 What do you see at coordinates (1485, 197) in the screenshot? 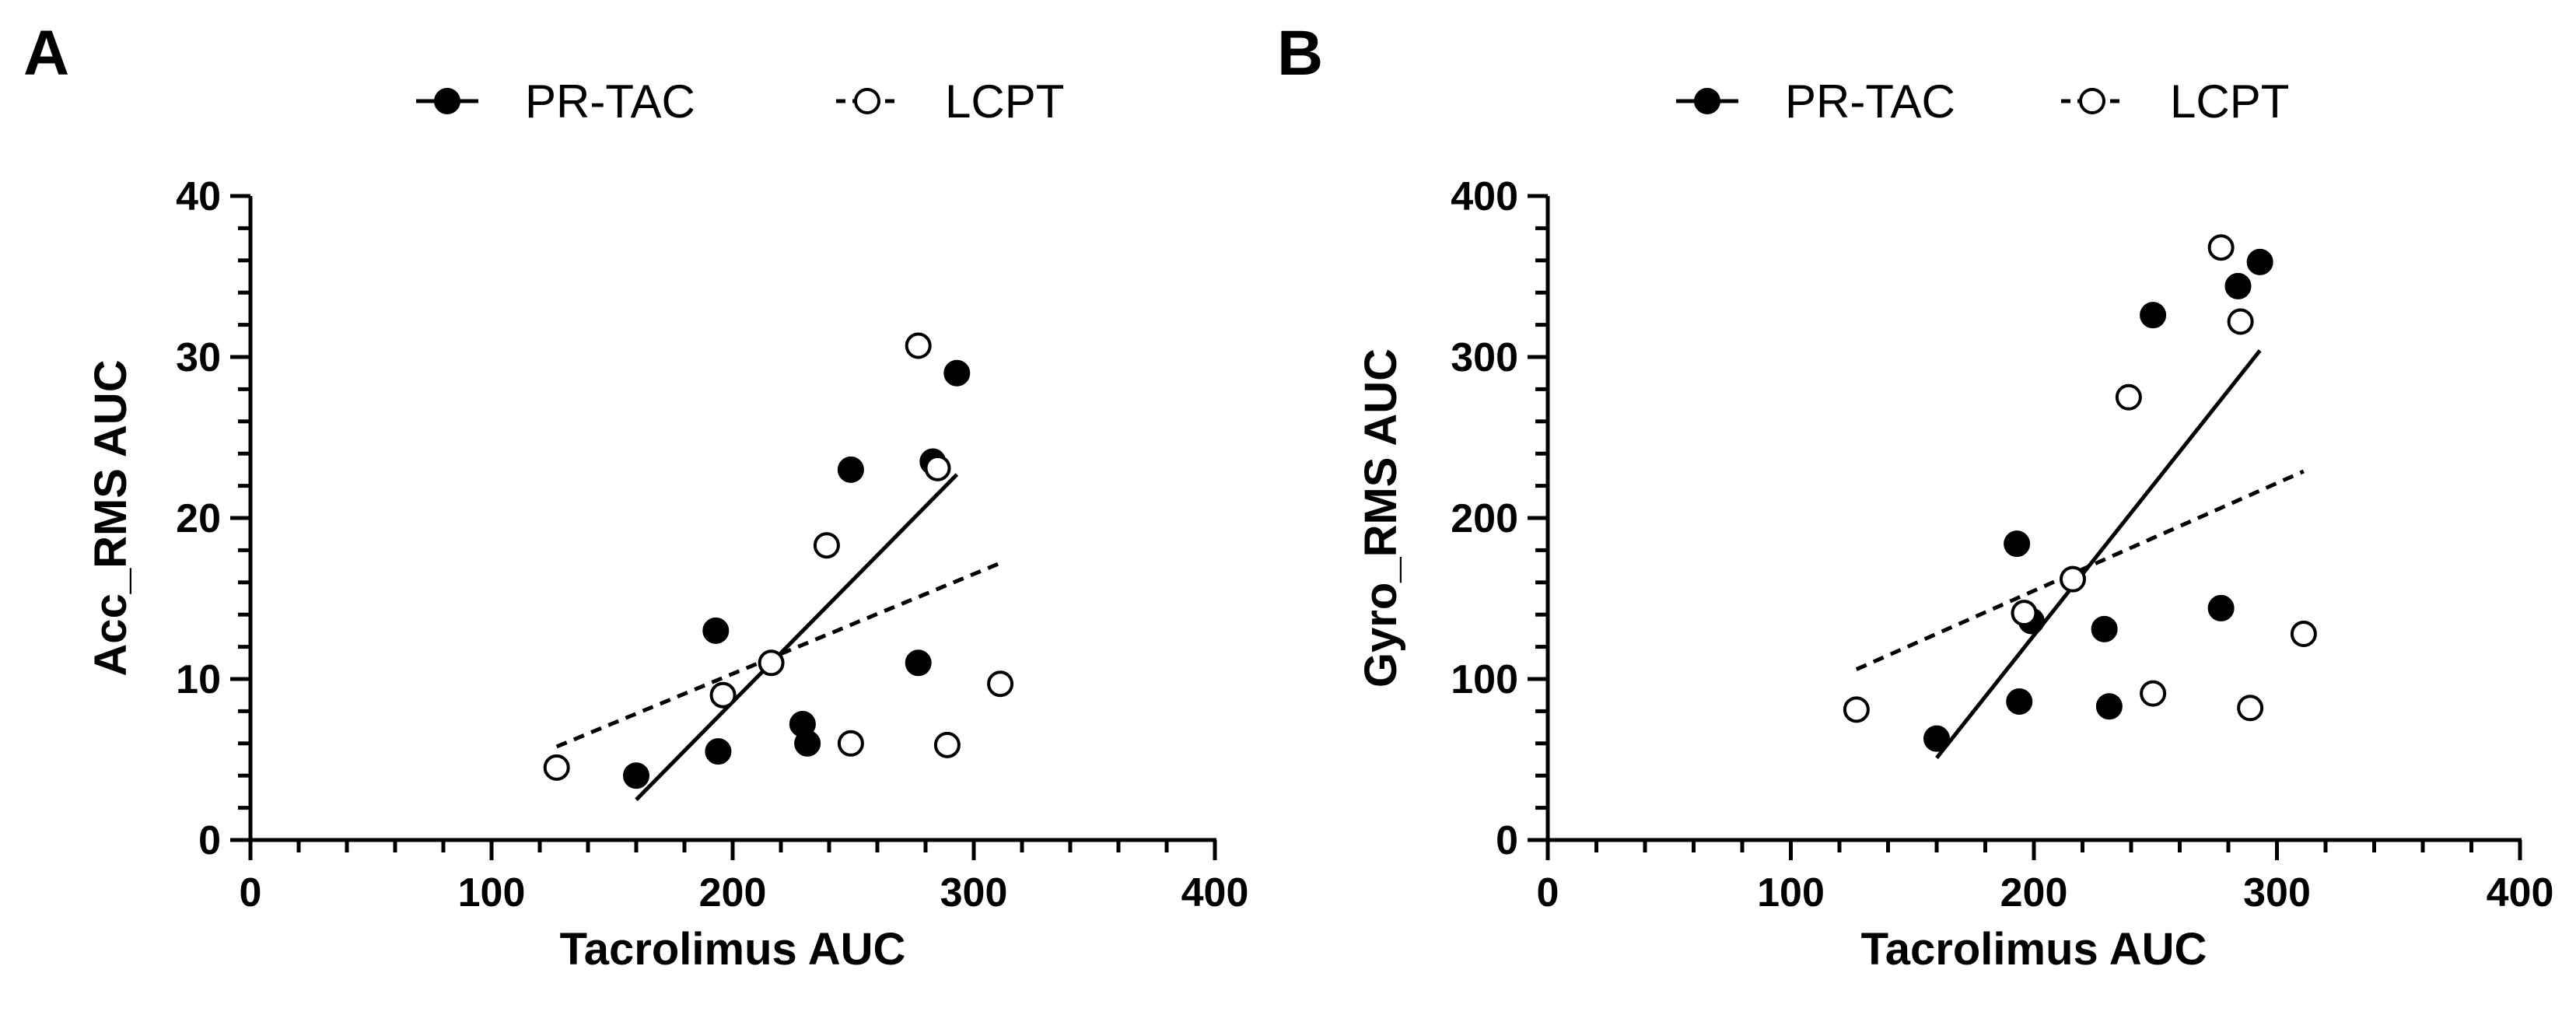
I see `y-tick-label: 400` at bounding box center [1485, 197].